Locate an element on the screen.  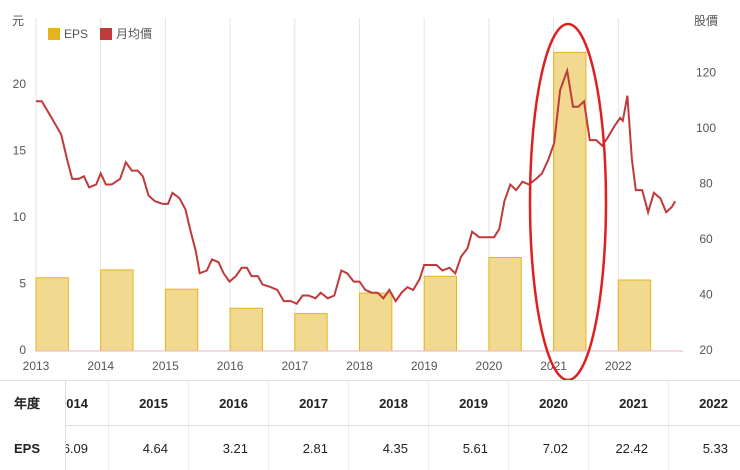
table-cell: 2017 is located at coordinates (308, 403).